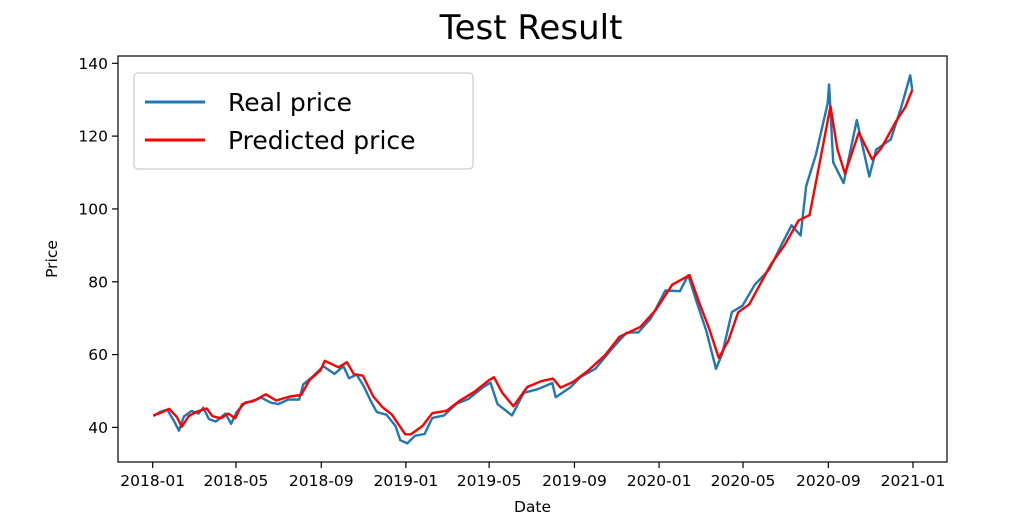 Image resolution: width=1024 pixels, height=529 pixels. Describe the element at coordinates (406, 481) in the screenshot. I see `x-tick-label: 2019-01` at that location.